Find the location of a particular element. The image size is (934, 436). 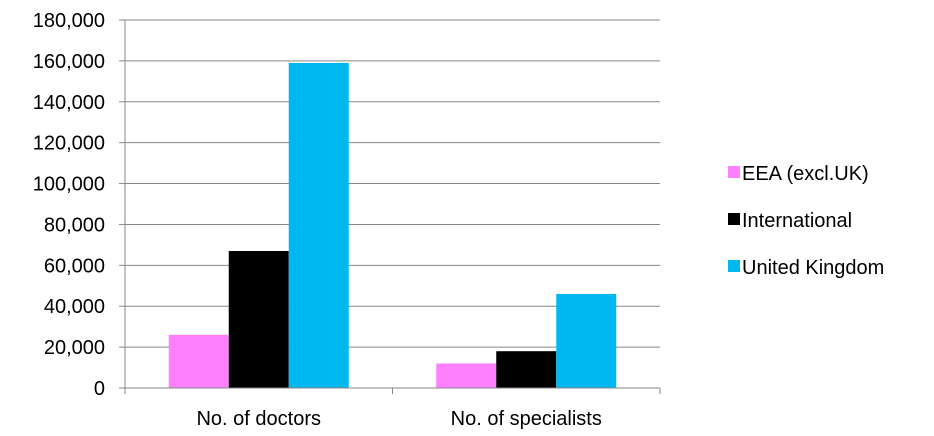

legend-label: EEA (excl.UK) is located at coordinates (805, 174).